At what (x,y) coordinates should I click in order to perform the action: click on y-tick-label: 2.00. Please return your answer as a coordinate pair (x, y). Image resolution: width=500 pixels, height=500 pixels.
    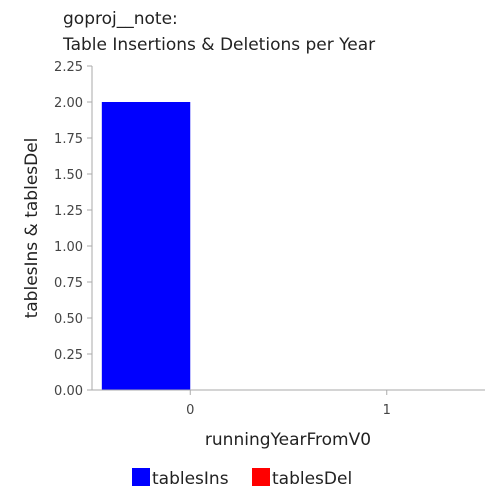
    Looking at the image, I should click on (68, 103).